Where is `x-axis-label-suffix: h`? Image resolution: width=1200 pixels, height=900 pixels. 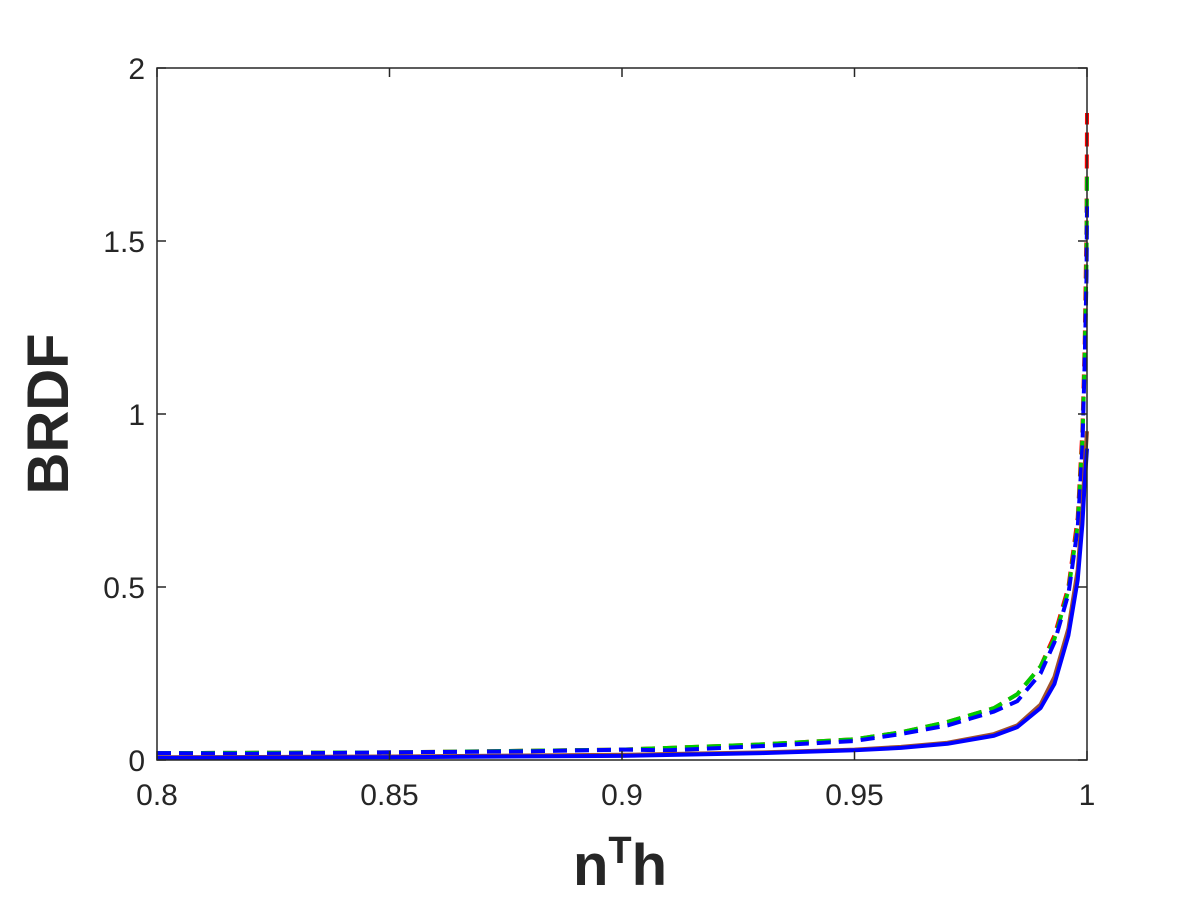
x-axis-label-suffix: h is located at coordinates (649, 865).